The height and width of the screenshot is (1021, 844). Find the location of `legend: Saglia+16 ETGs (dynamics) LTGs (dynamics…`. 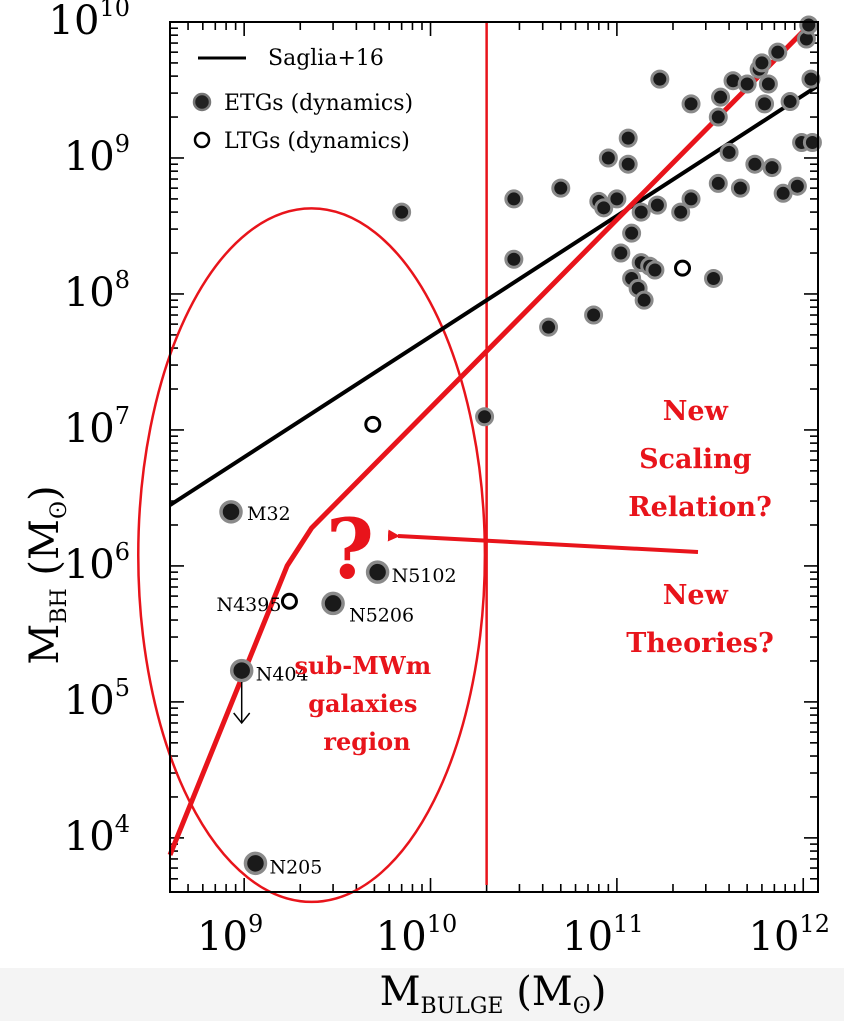

legend: Saglia+16 ETGs (dynamics) LTGs (dynamics… is located at coordinates (302, 100).